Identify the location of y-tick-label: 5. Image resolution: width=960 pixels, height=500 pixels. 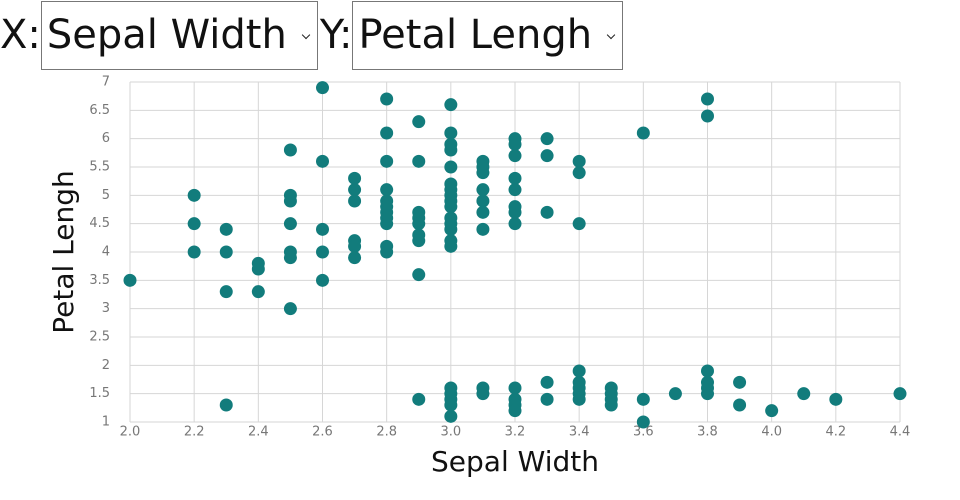
(106, 195).